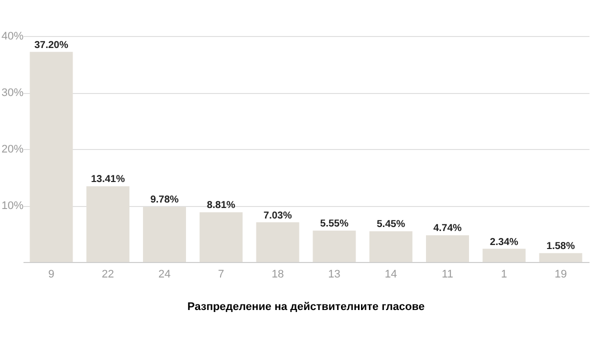 This screenshot has width=600, height=338. I want to click on x-tick-label: 7, so click(221, 274).